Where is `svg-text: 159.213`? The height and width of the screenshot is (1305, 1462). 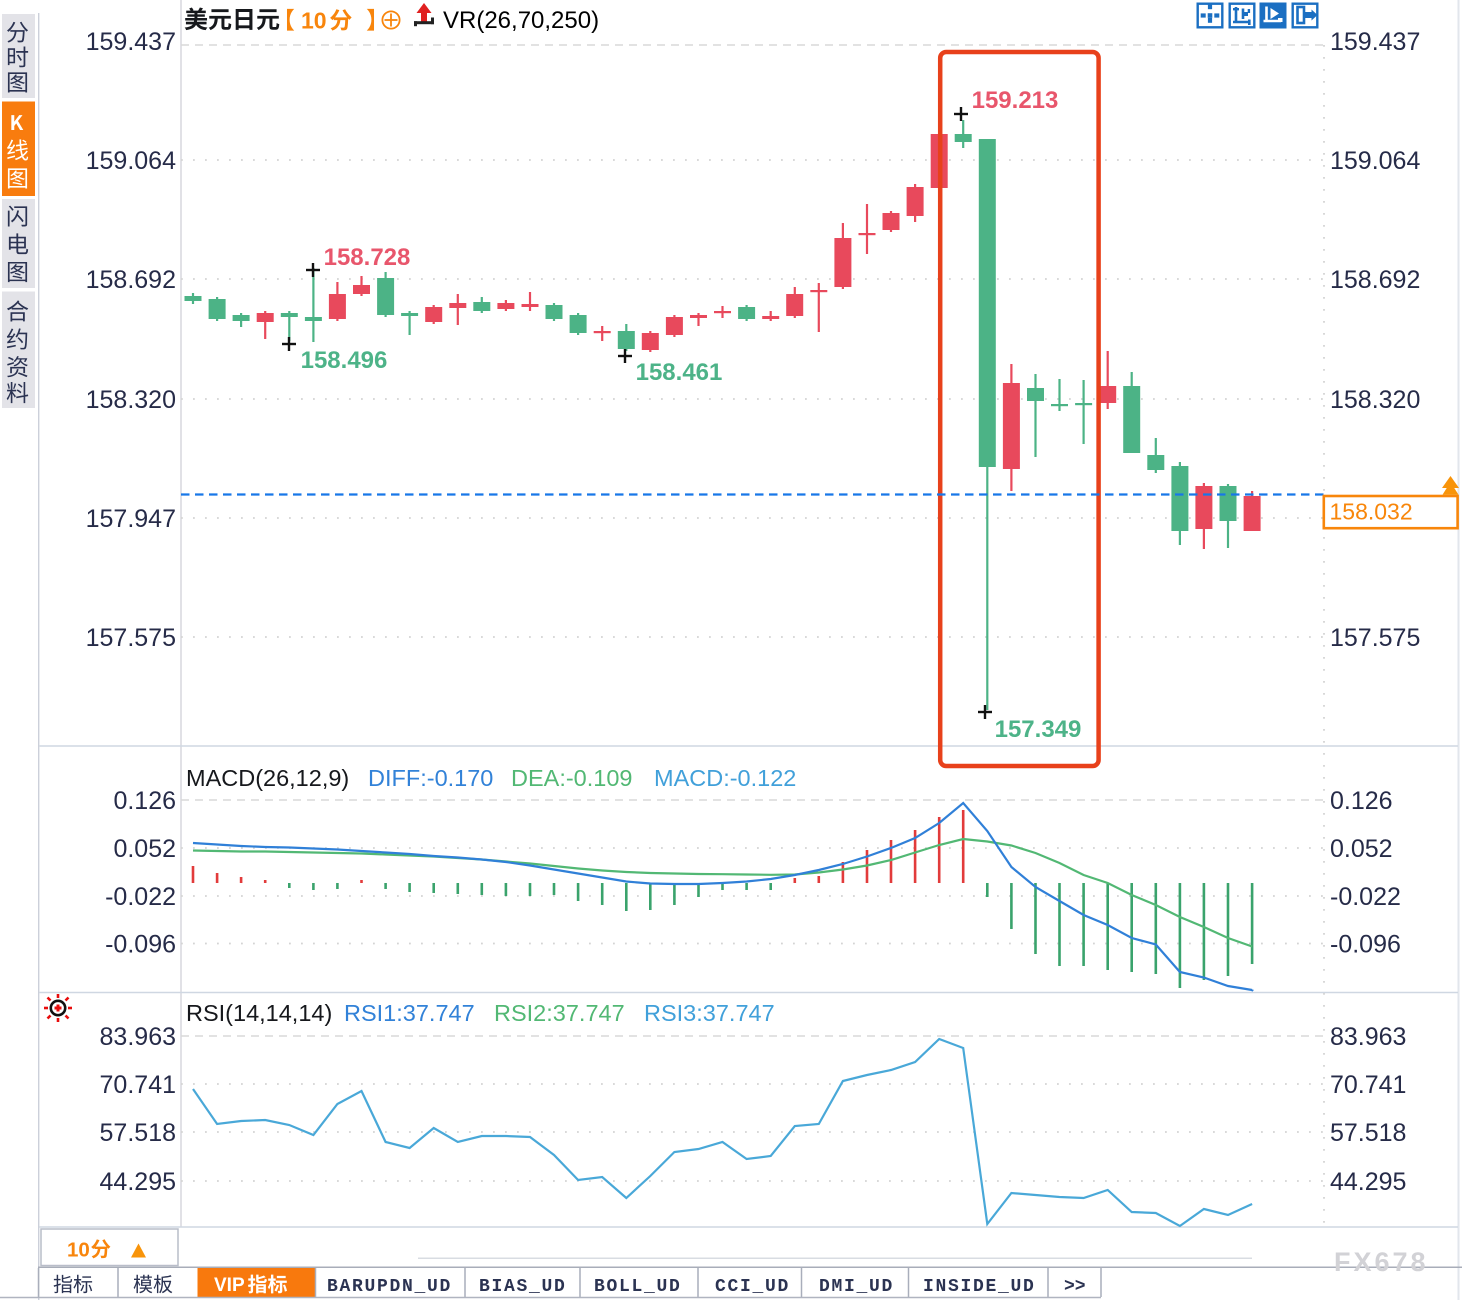
svg-text: 159.213 is located at coordinates (1015, 100).